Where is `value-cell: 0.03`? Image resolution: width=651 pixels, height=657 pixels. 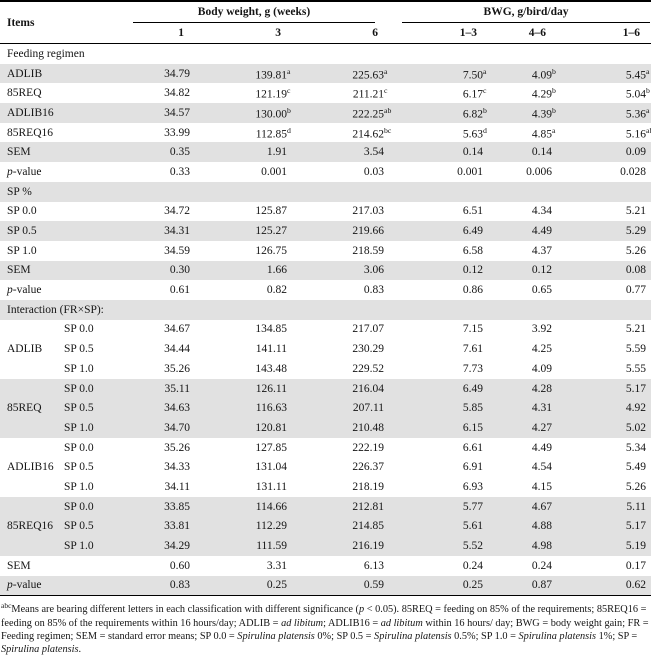 value-cell: 0.03 is located at coordinates (374, 171).